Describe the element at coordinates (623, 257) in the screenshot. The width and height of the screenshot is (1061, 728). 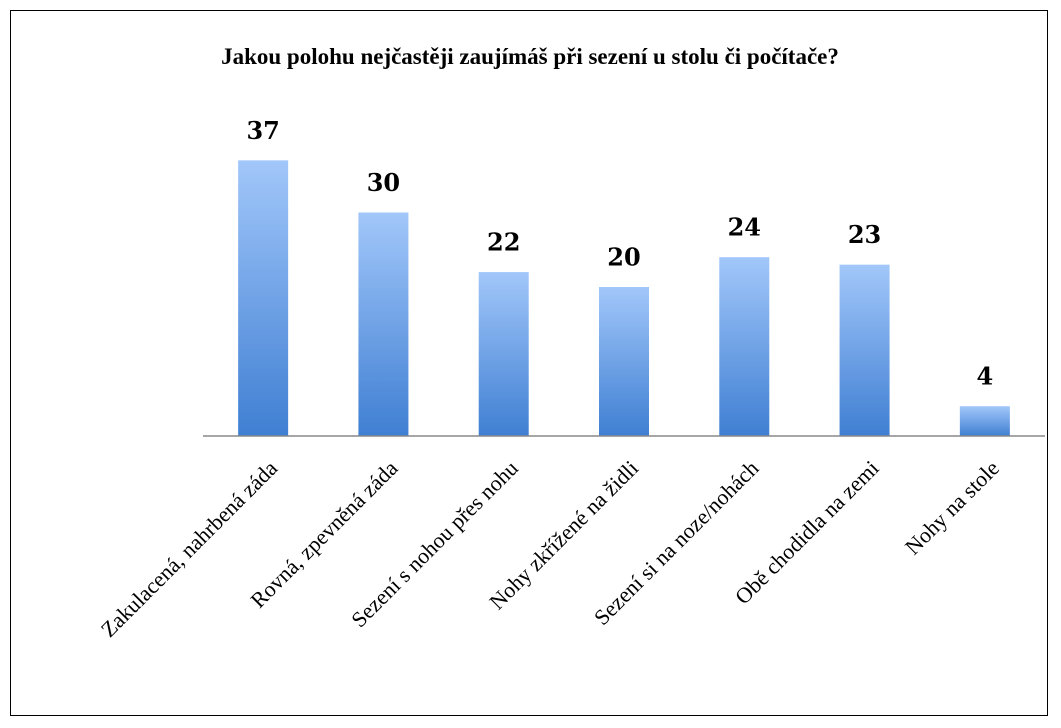
I see `value-label: 20` at that location.